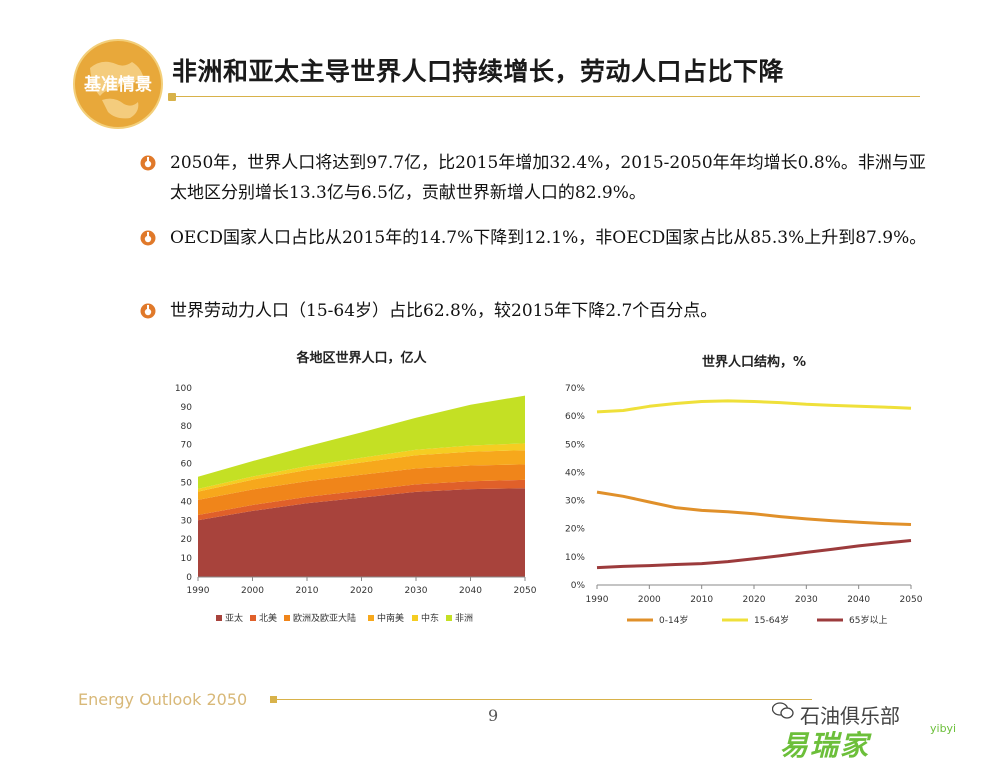 The width and height of the screenshot is (1000, 764). Describe the element at coordinates (187, 408) in the screenshot. I see `y-tick-label: 90` at that location.